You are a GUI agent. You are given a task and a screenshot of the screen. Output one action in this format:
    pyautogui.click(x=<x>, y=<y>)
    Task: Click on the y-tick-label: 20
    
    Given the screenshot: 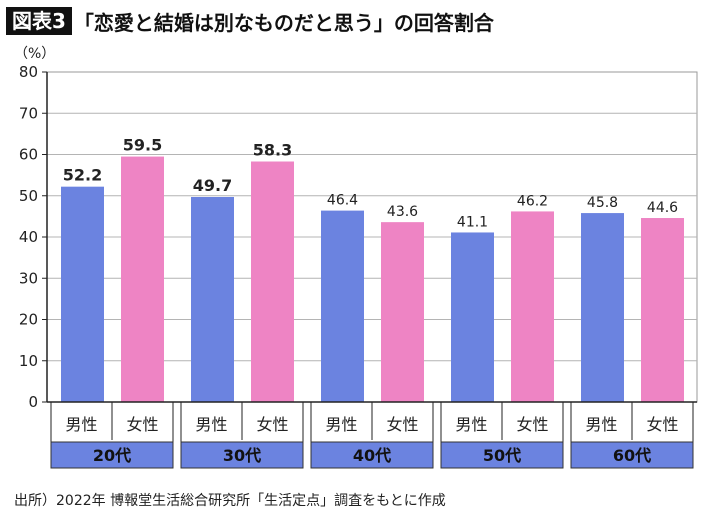 What is the action you would take?
    pyautogui.click(x=28, y=320)
    